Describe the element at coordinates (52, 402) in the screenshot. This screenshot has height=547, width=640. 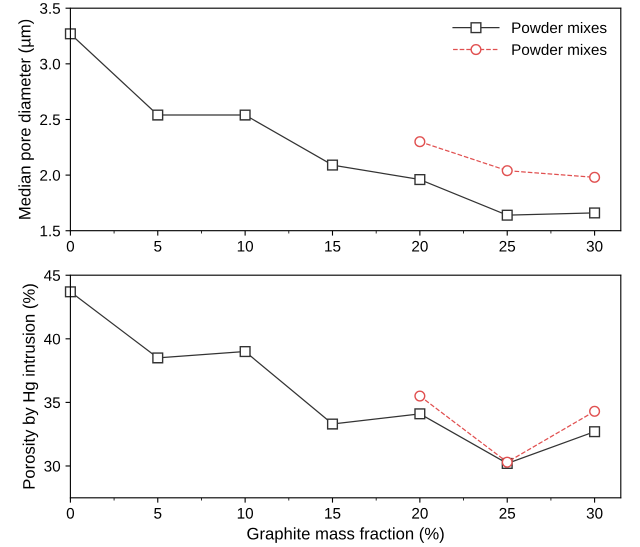
I see `y-tick-label: 35` at that location.